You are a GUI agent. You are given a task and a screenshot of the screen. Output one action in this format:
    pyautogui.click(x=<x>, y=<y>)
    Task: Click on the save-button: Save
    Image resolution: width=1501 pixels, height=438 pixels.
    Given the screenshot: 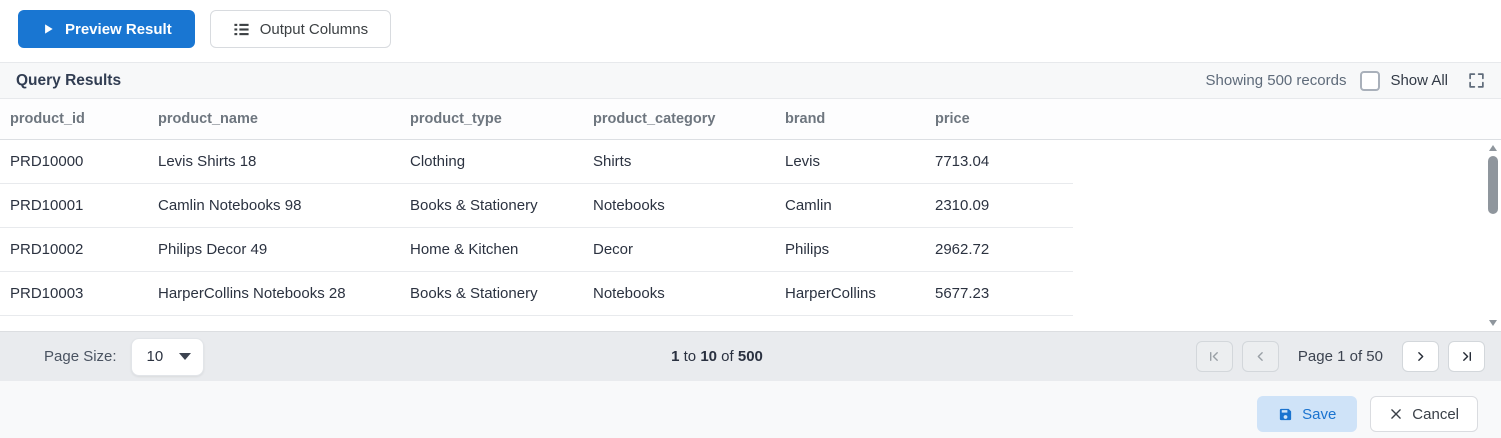 What is the action you would take?
    pyautogui.click(x=1307, y=414)
    